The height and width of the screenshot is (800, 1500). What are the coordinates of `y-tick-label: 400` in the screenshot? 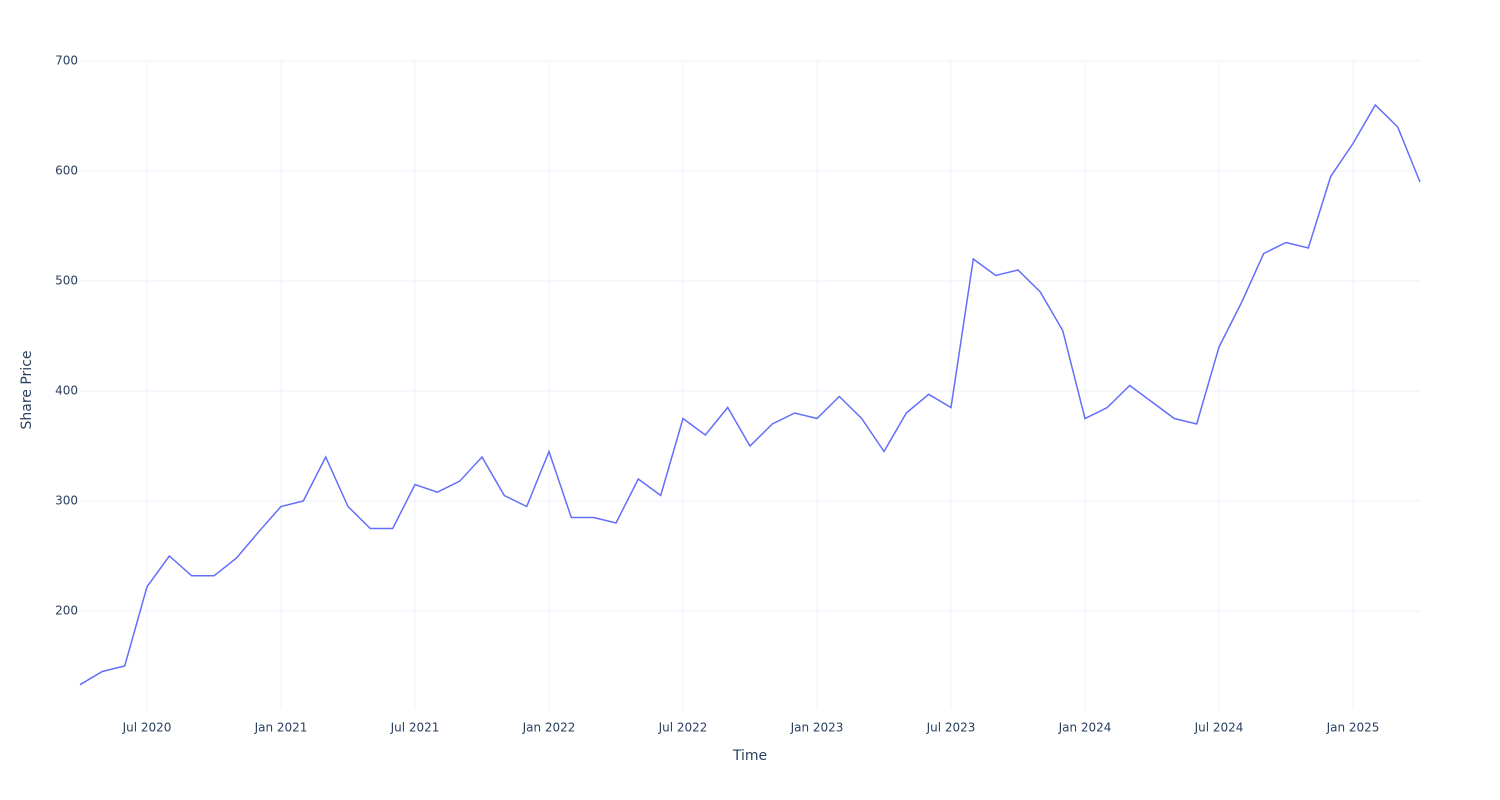 It's located at (66, 391).